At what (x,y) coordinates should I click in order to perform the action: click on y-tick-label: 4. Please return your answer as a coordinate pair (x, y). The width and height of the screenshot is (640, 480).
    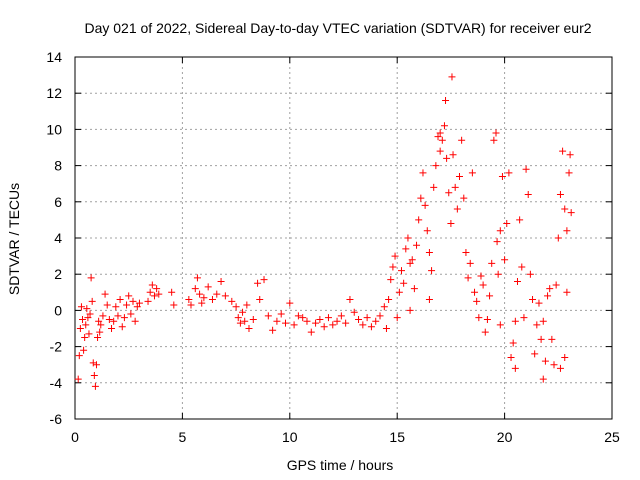
    Looking at the image, I should click on (58, 238).